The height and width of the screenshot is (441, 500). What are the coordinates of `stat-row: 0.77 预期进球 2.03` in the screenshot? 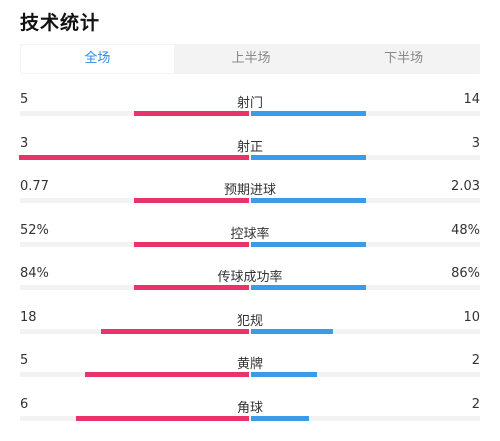 It's located at (250, 201).